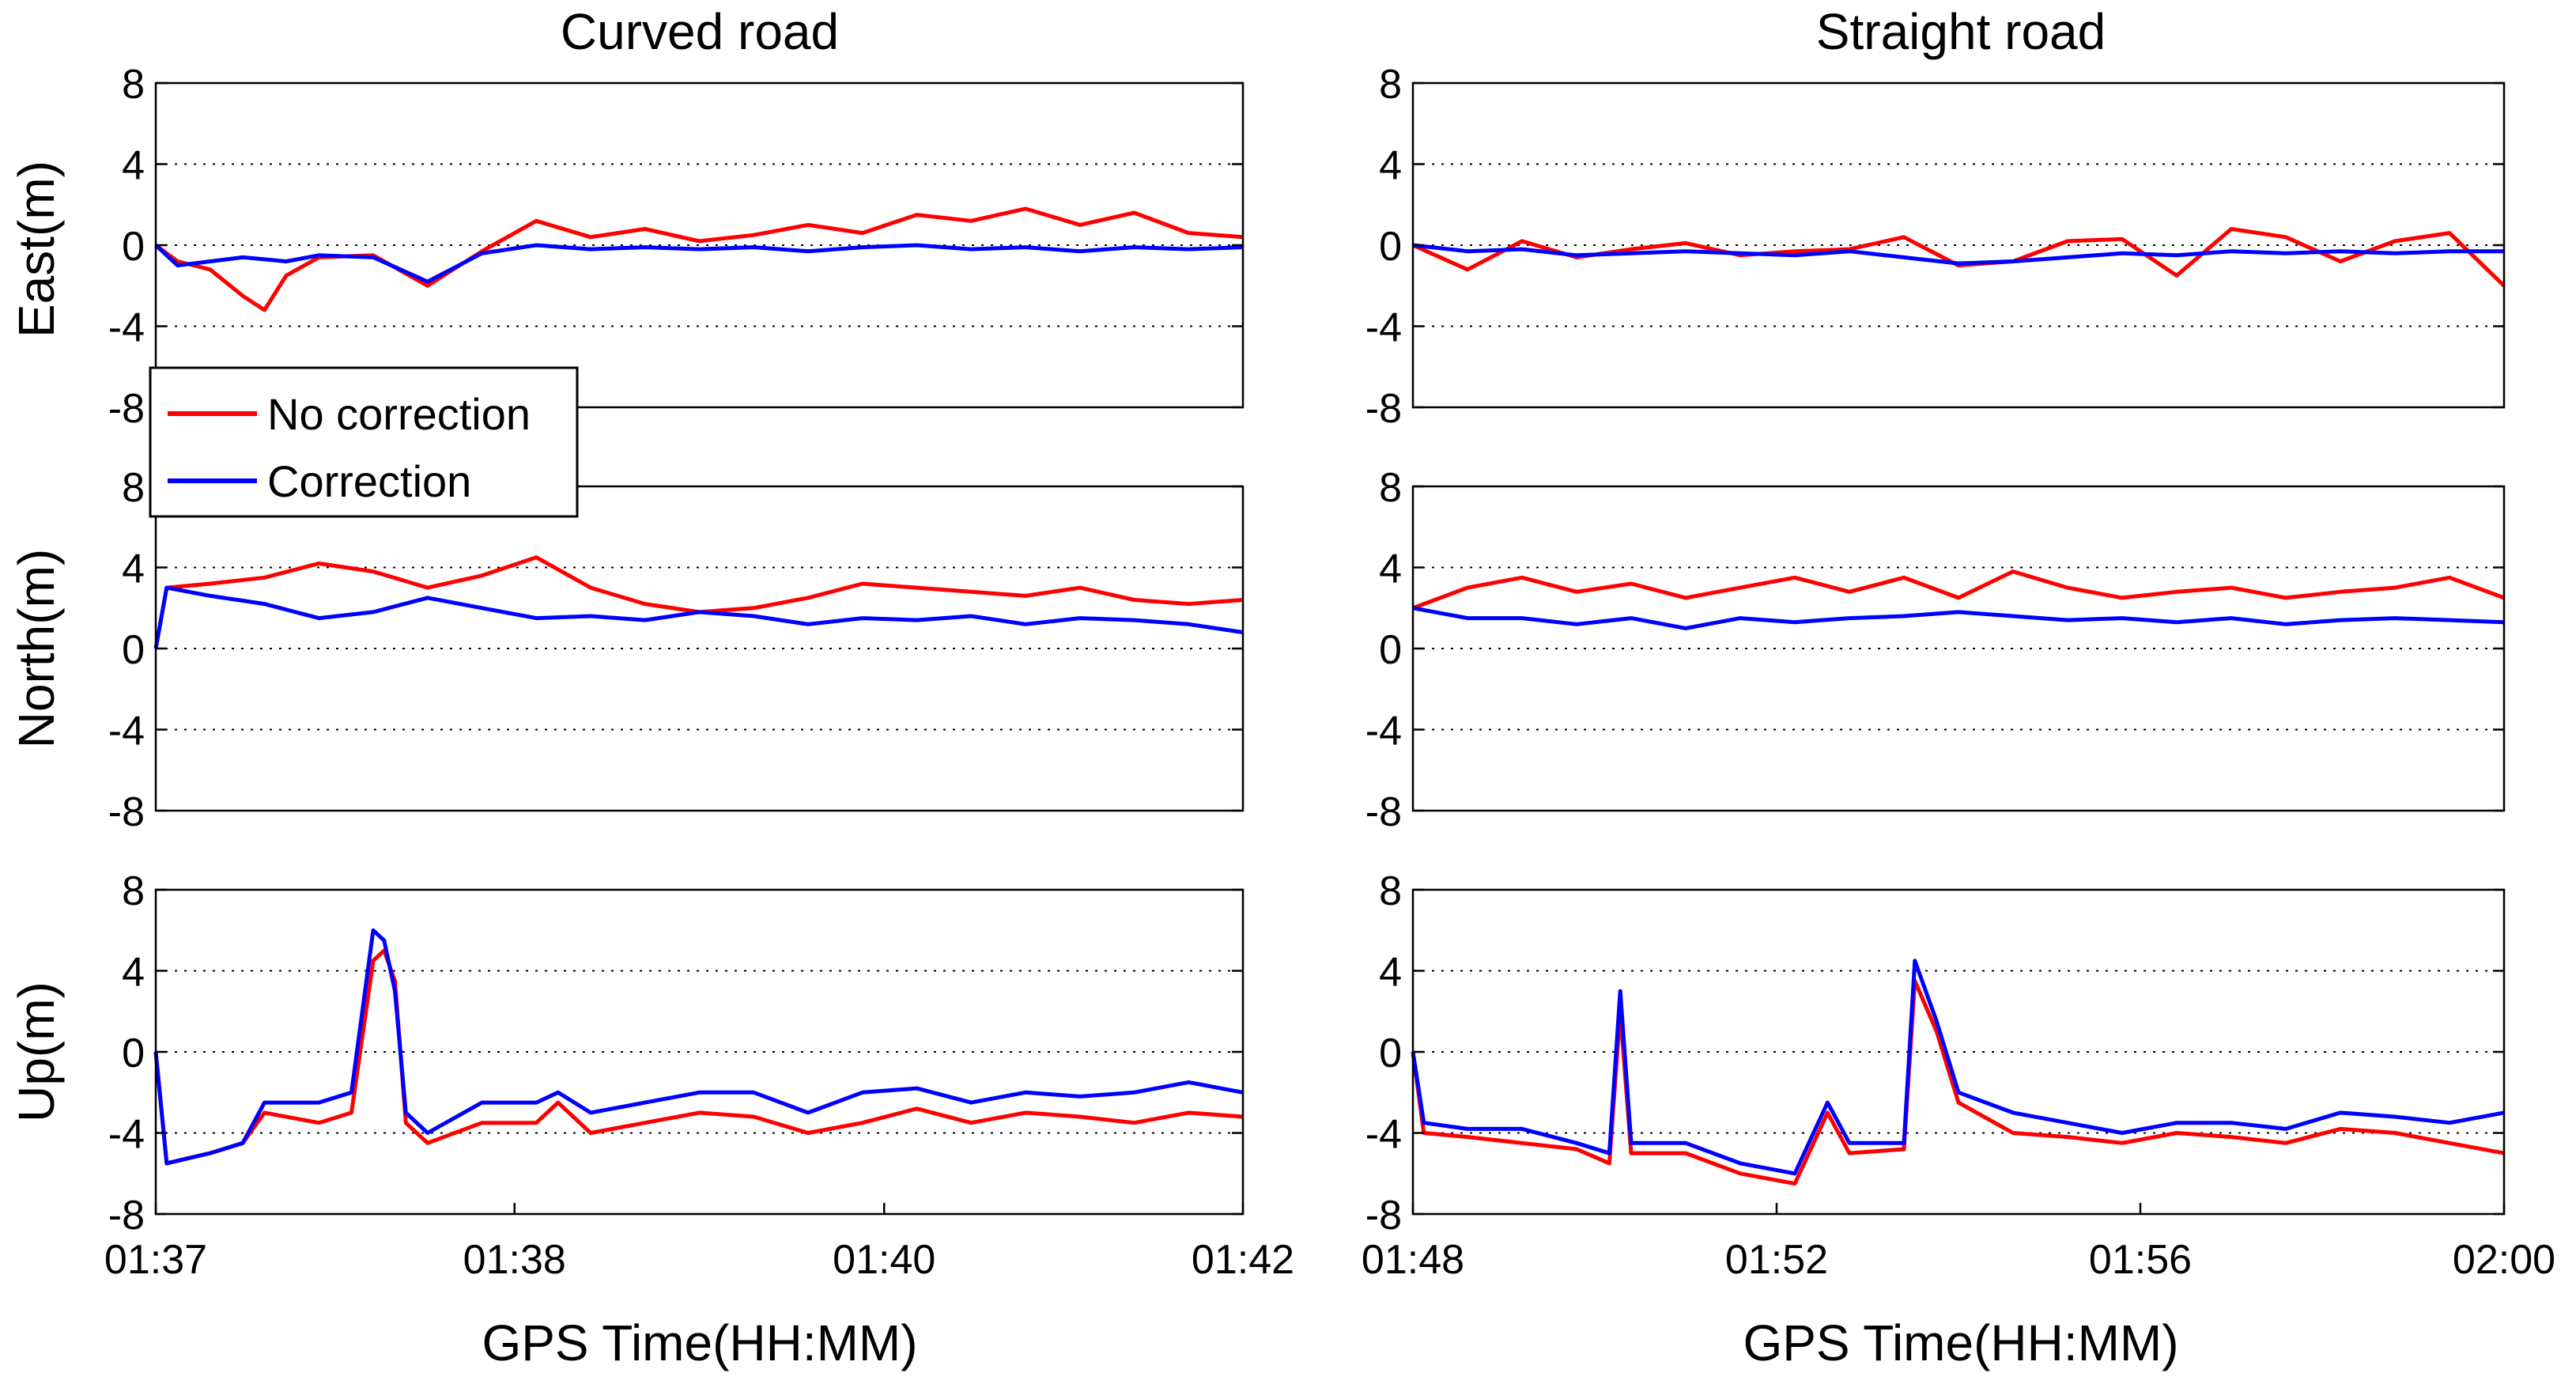  Describe the element at coordinates (676, 650) in the screenshot. I see `panel-curved-north: 8 4 0 -4 -8` at that location.